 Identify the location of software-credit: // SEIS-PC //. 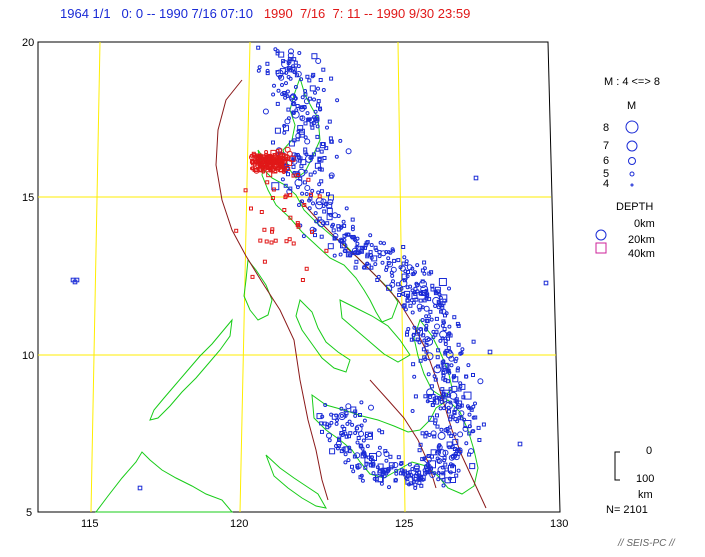
(646, 543).